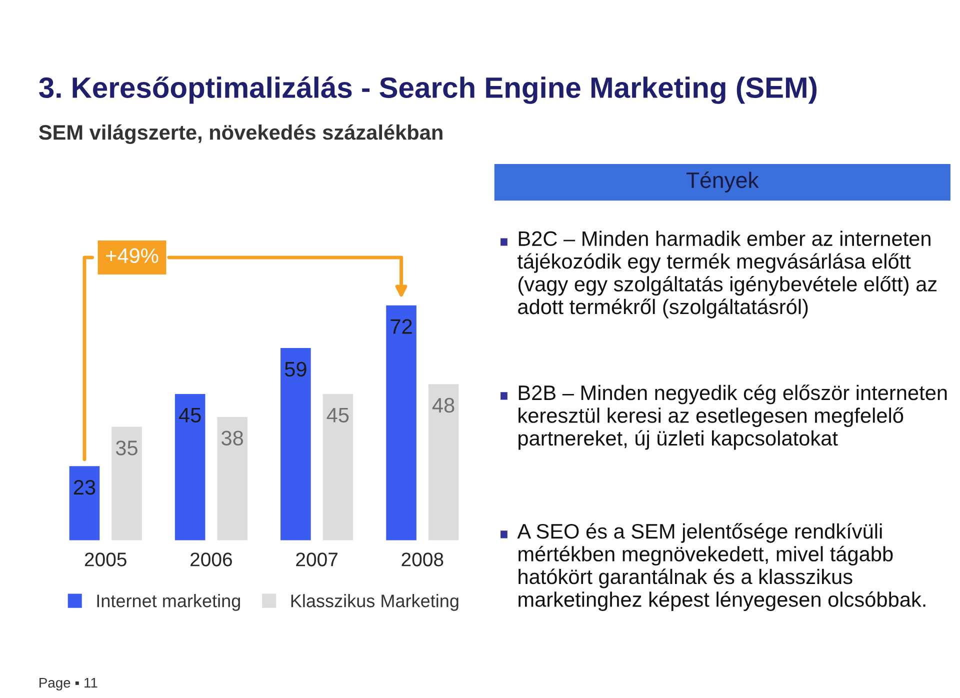  I want to click on text: B2B – Minden negyedik cég először interneten keresztül keresi az esetlegesen megfelelő partnereket, új üzleti kapcsolatokat, so click(732, 417).